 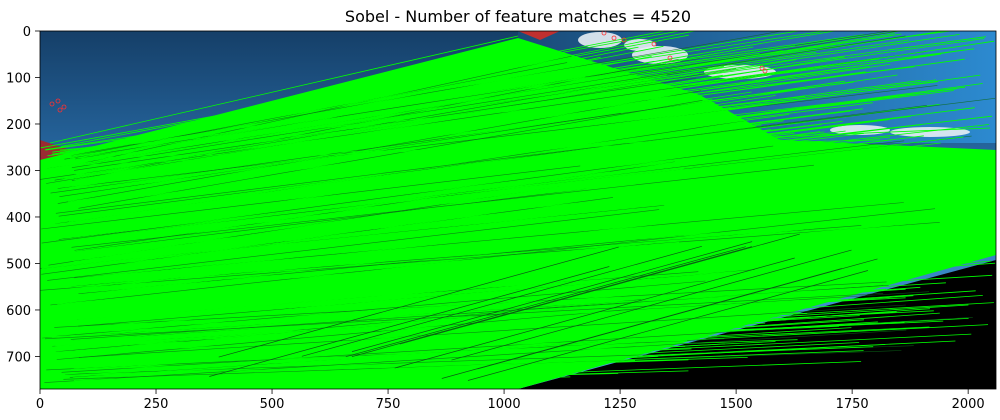 I want to click on x-tick-label: 1000, so click(x=504, y=404).